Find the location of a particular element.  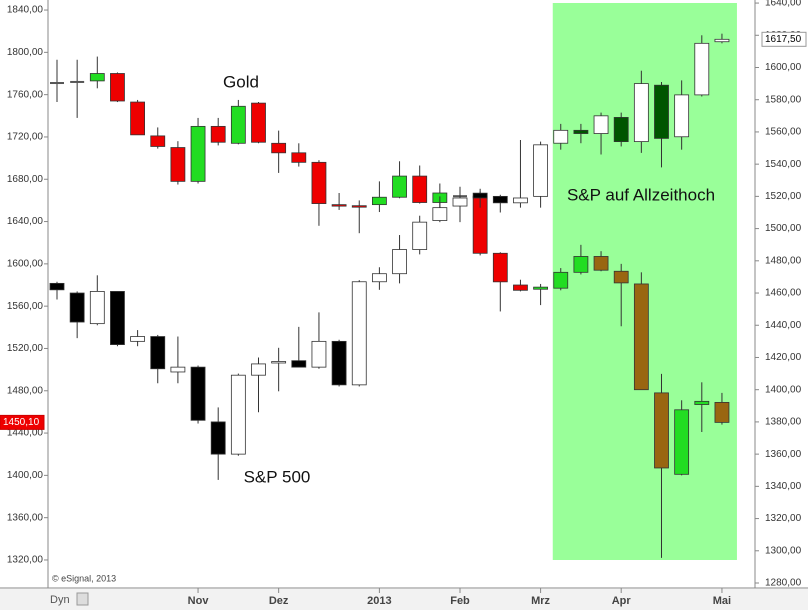

lock-icon is located at coordinates (82, 599).